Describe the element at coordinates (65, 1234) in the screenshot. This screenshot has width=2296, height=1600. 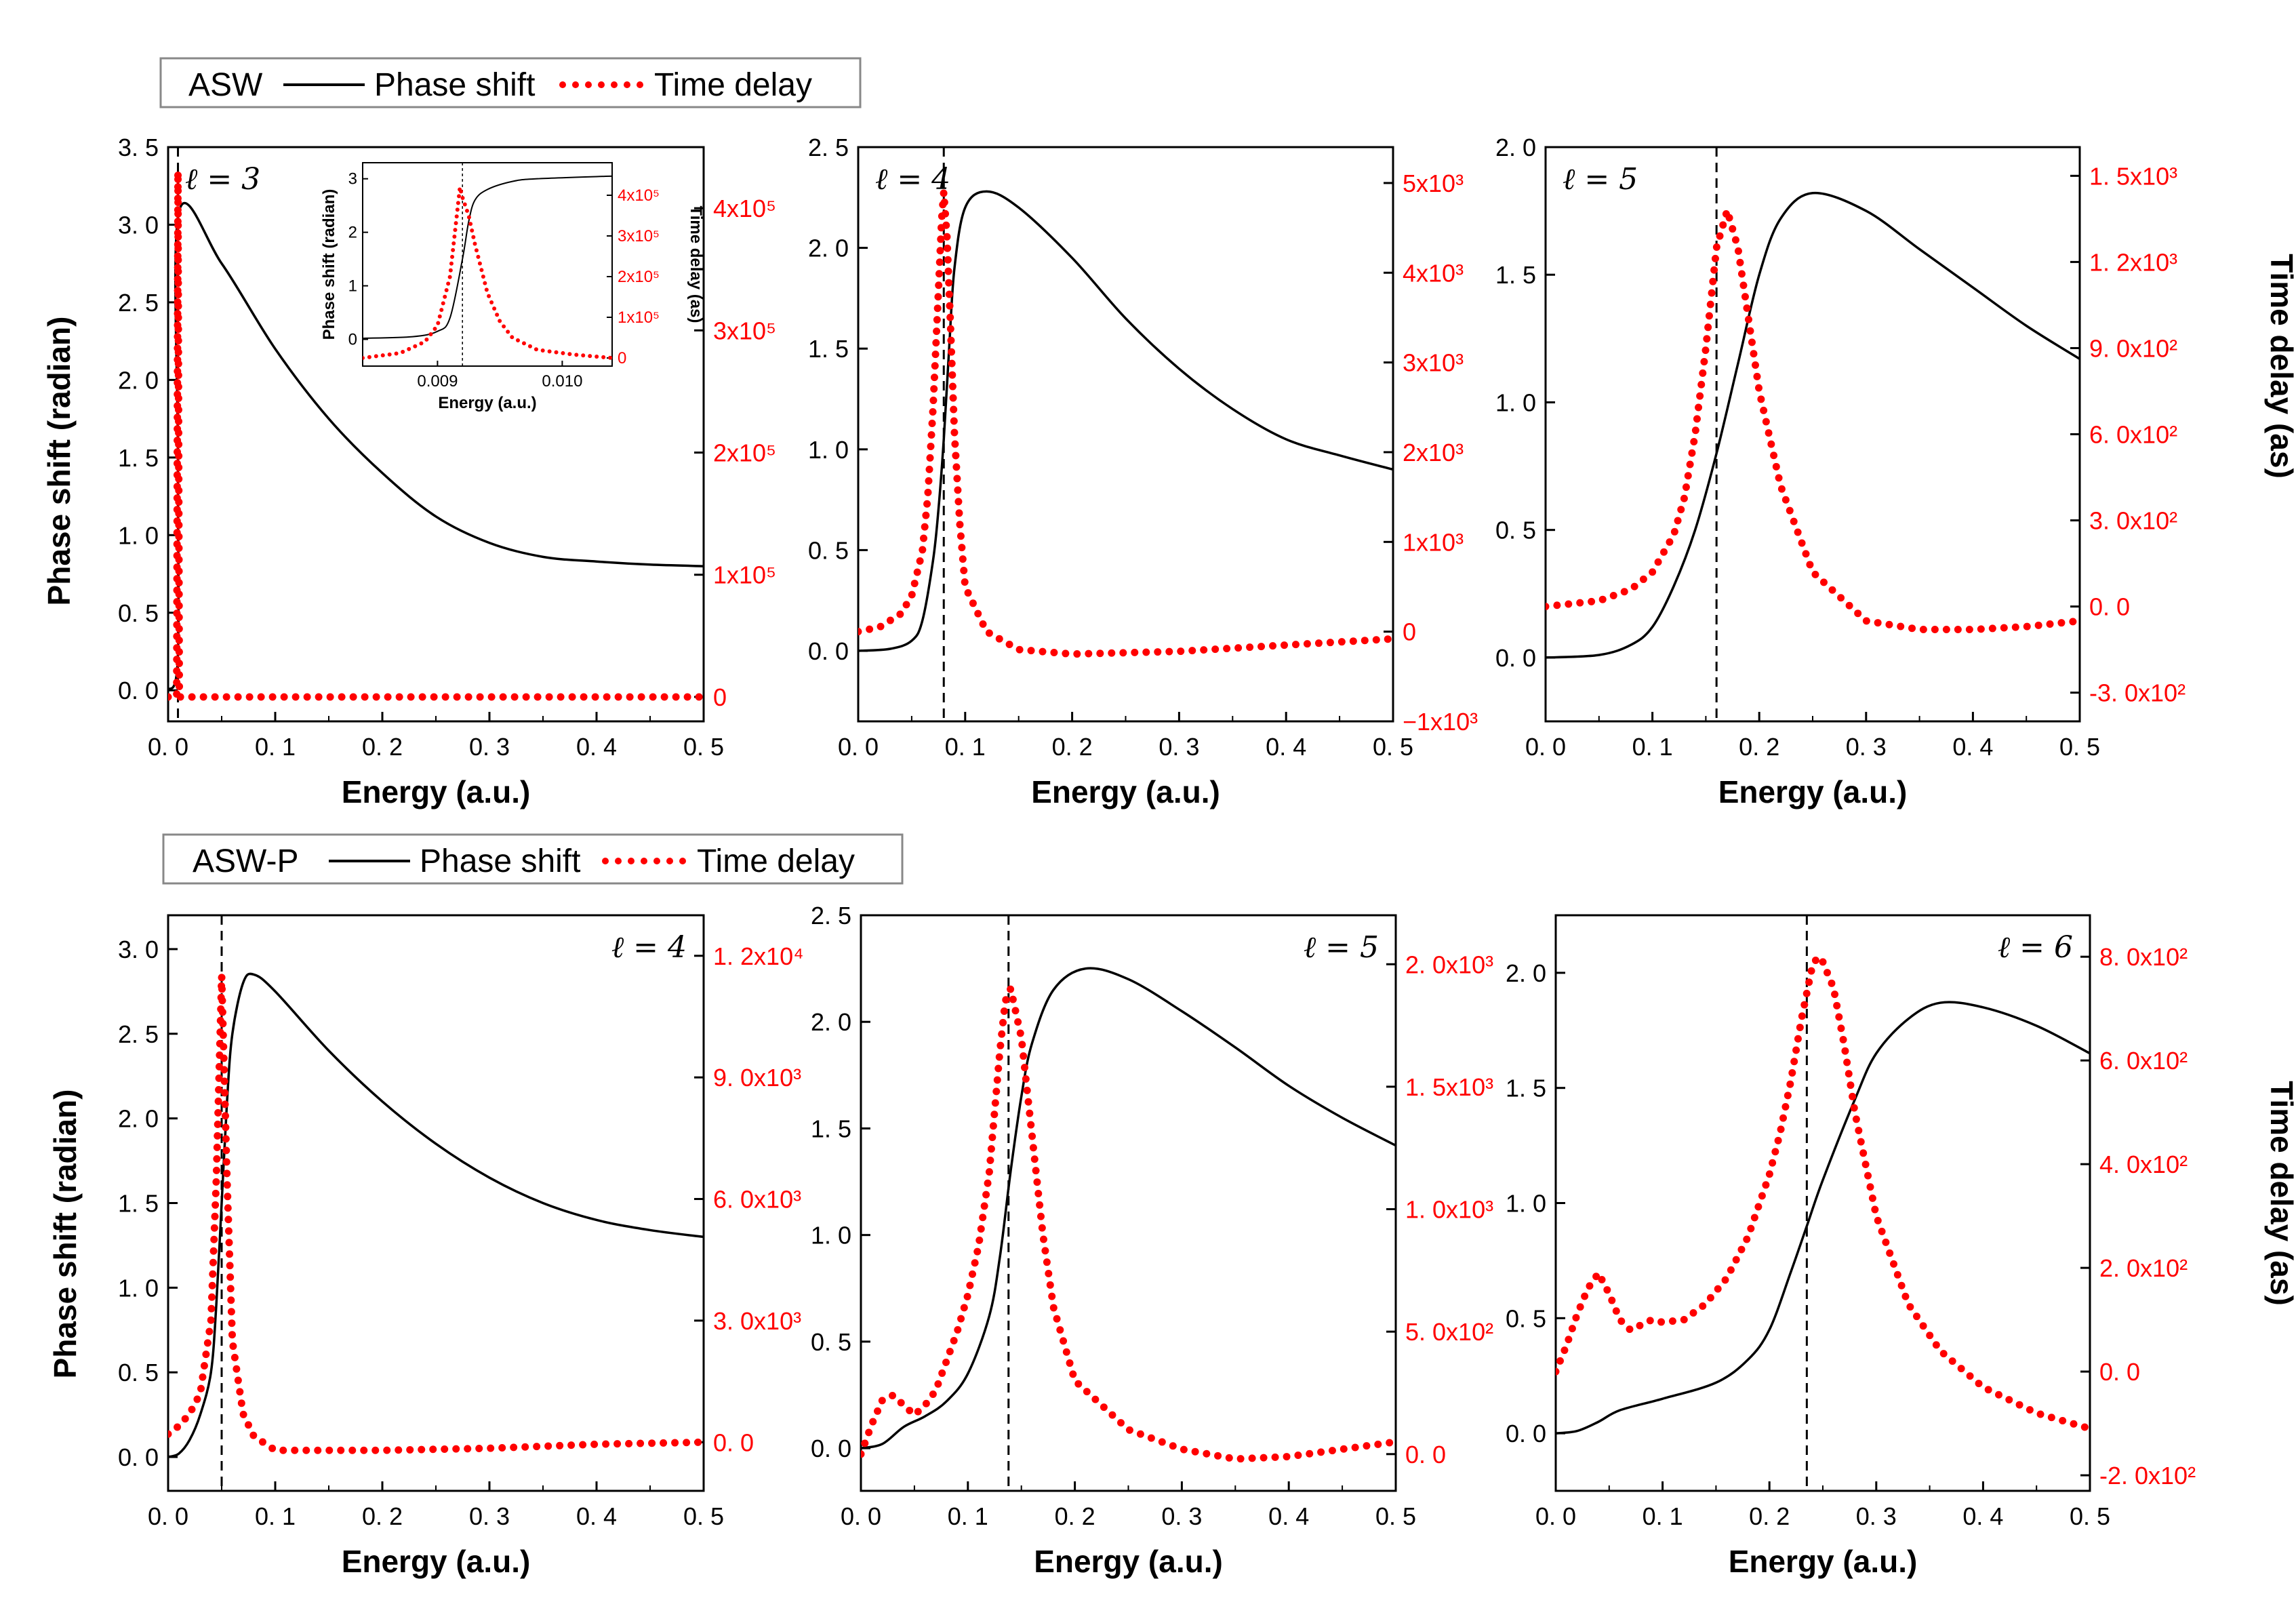
I see `ylabel-left-bottom: Phase shift (radian)` at that location.